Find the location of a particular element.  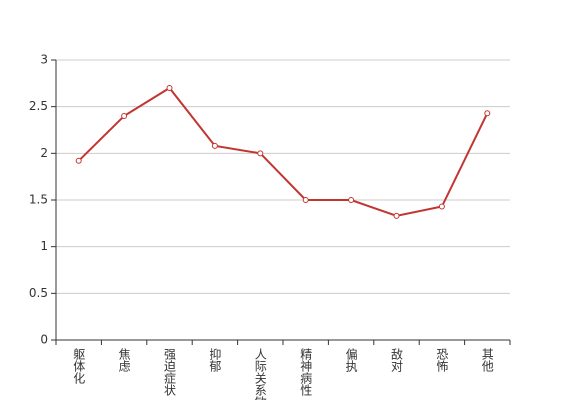

y-tick-label: 0.5 is located at coordinates (38, 293).